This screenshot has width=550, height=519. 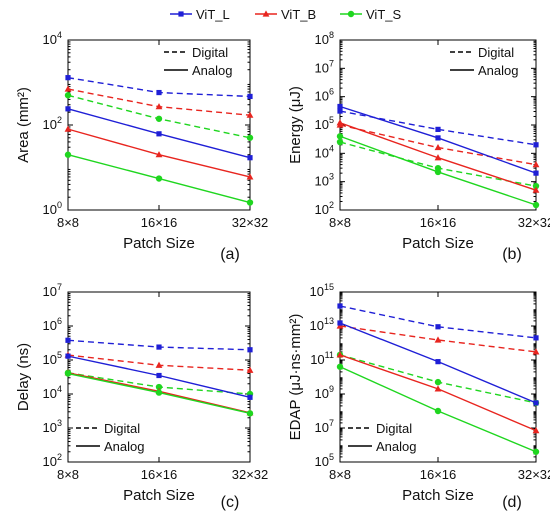 I want to click on y-tick-label: 10⁰, so click(x=52, y=208).